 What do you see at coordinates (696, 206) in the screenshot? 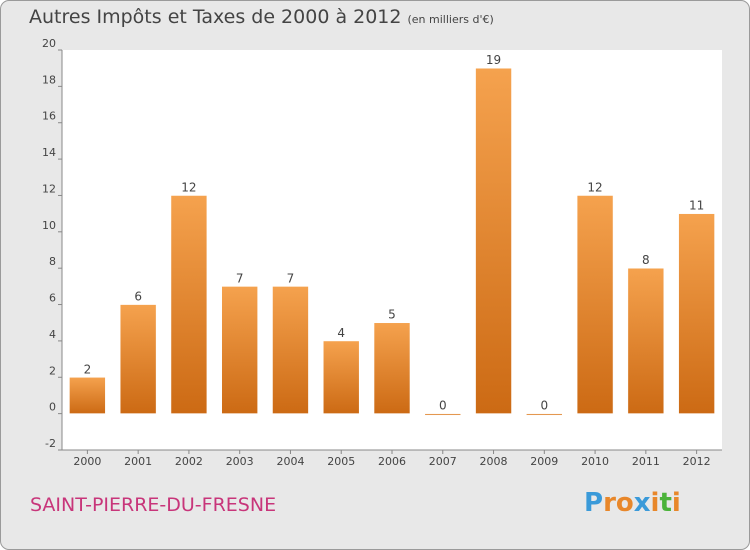
I see `data-label: 11` at bounding box center [696, 206].